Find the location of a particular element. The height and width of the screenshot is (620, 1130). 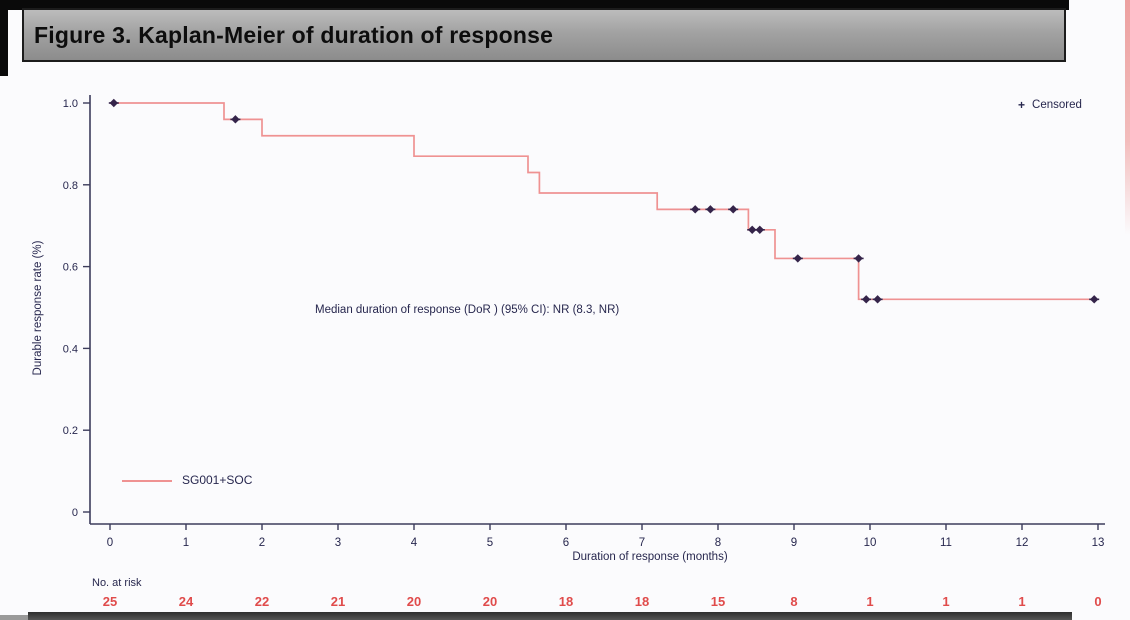

x-tick-label: 1 is located at coordinates (186, 543).